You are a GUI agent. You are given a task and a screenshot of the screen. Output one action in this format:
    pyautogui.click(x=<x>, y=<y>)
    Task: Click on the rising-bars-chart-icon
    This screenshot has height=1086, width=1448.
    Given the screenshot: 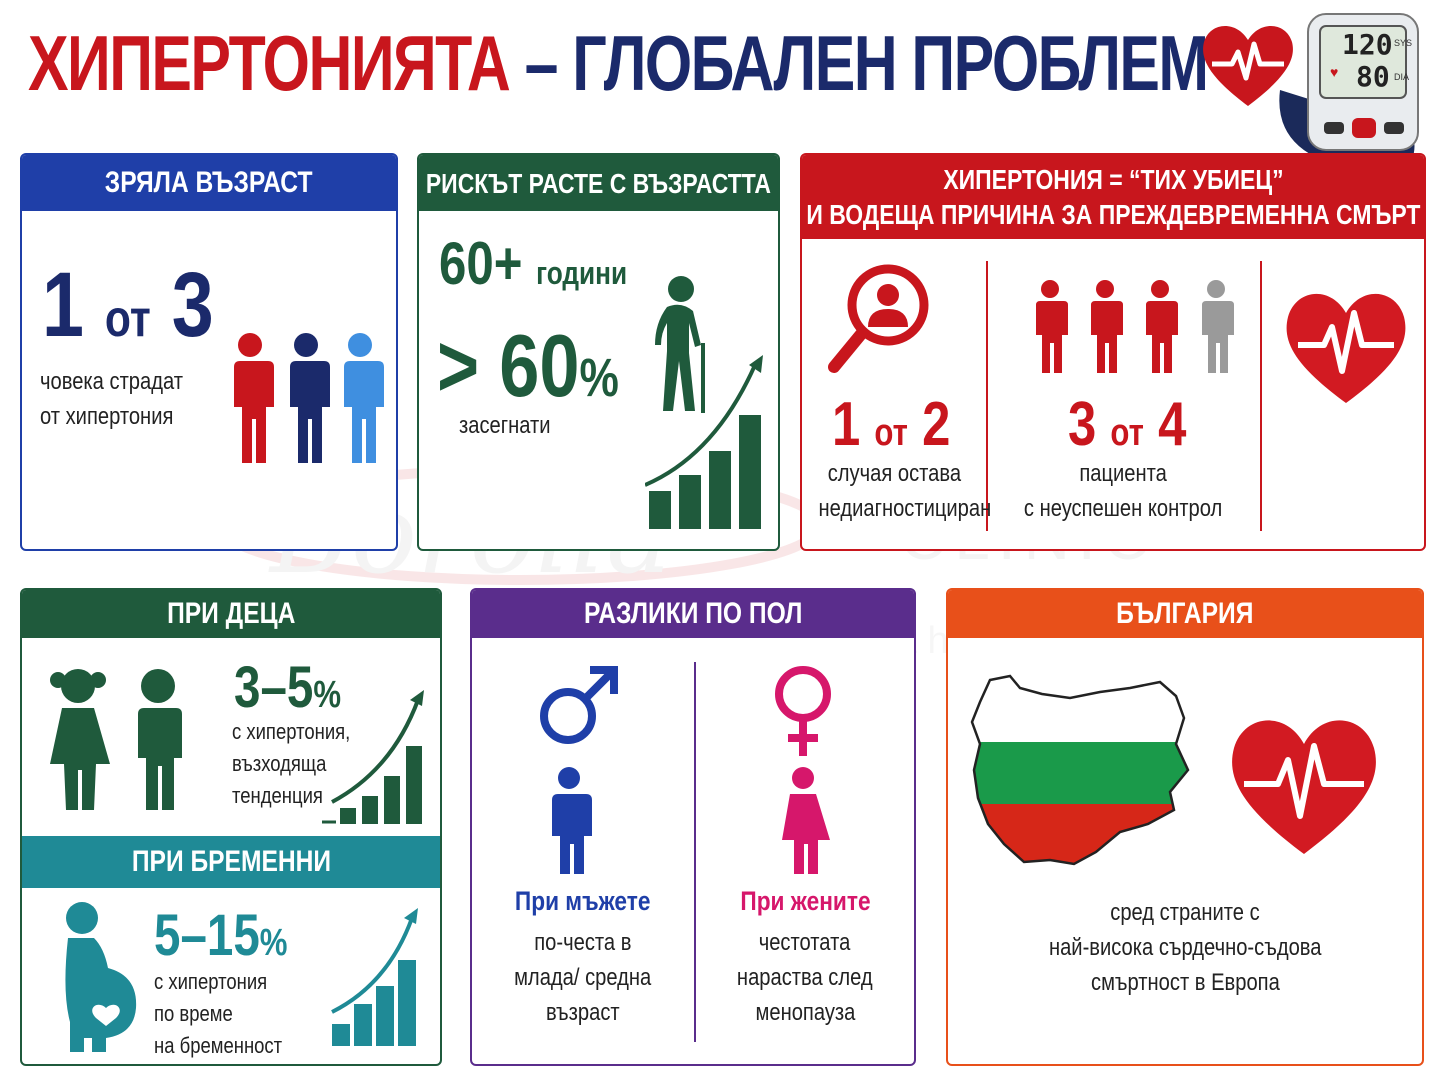 What is the action you would take?
    pyautogui.click(x=708, y=445)
    